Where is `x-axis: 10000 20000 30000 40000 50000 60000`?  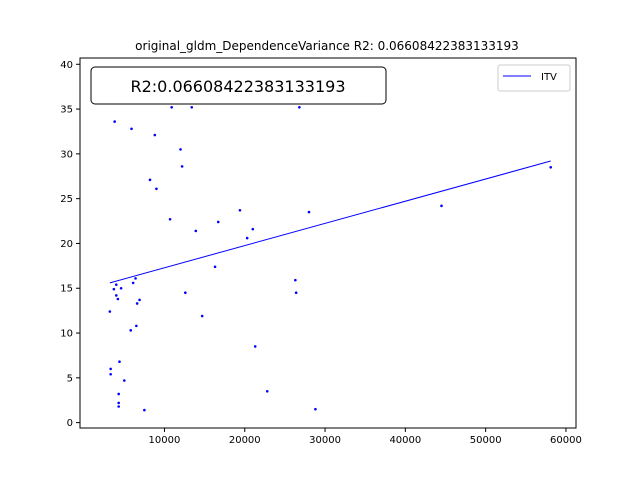 x-axis: 10000 20000 30000 40000 50000 60000 is located at coordinates (365, 437).